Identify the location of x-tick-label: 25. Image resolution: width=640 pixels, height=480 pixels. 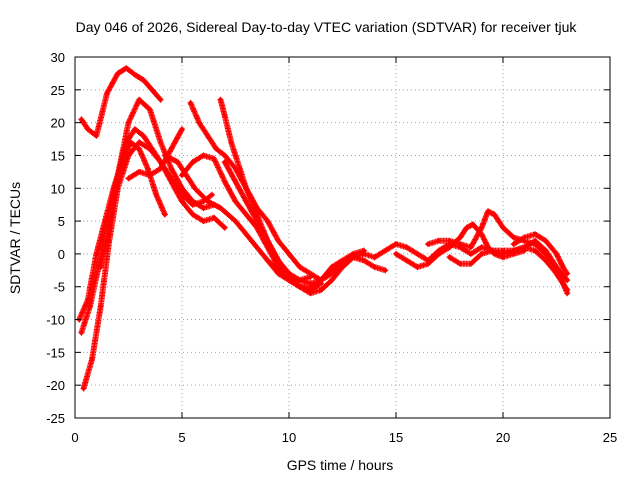
(610, 437).